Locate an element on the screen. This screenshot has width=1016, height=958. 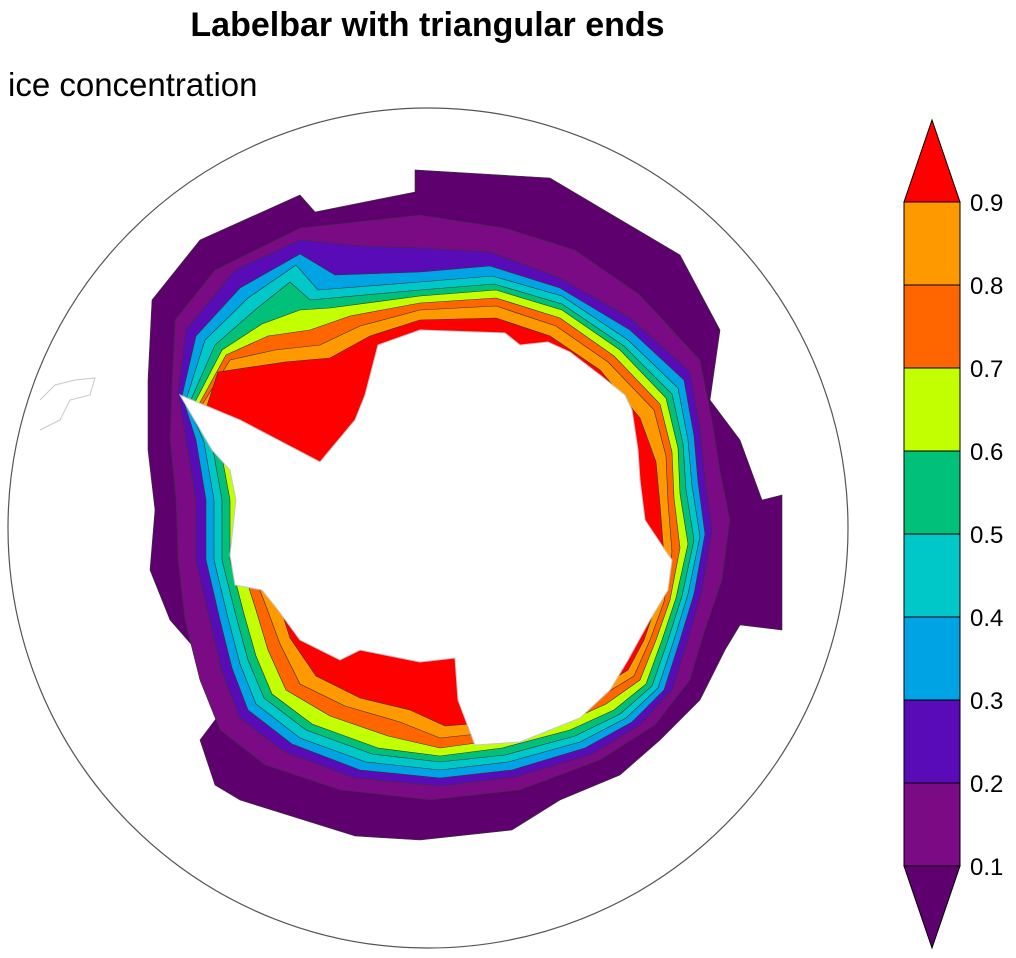
labelbar-tick-label: 0.8 is located at coordinates (986, 286).